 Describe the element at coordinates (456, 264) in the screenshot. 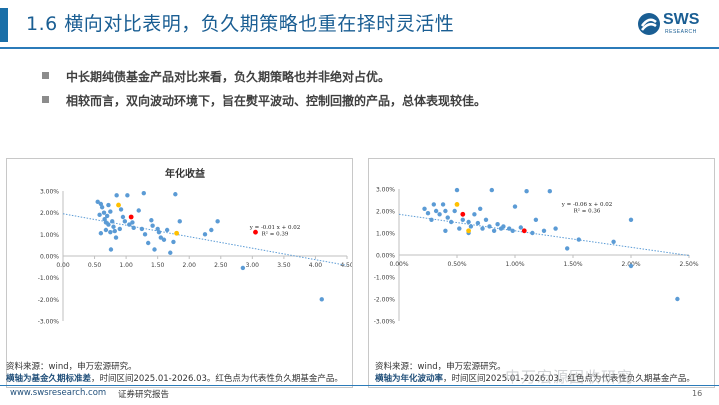

I see `x-tick-label: 0.50%` at that location.